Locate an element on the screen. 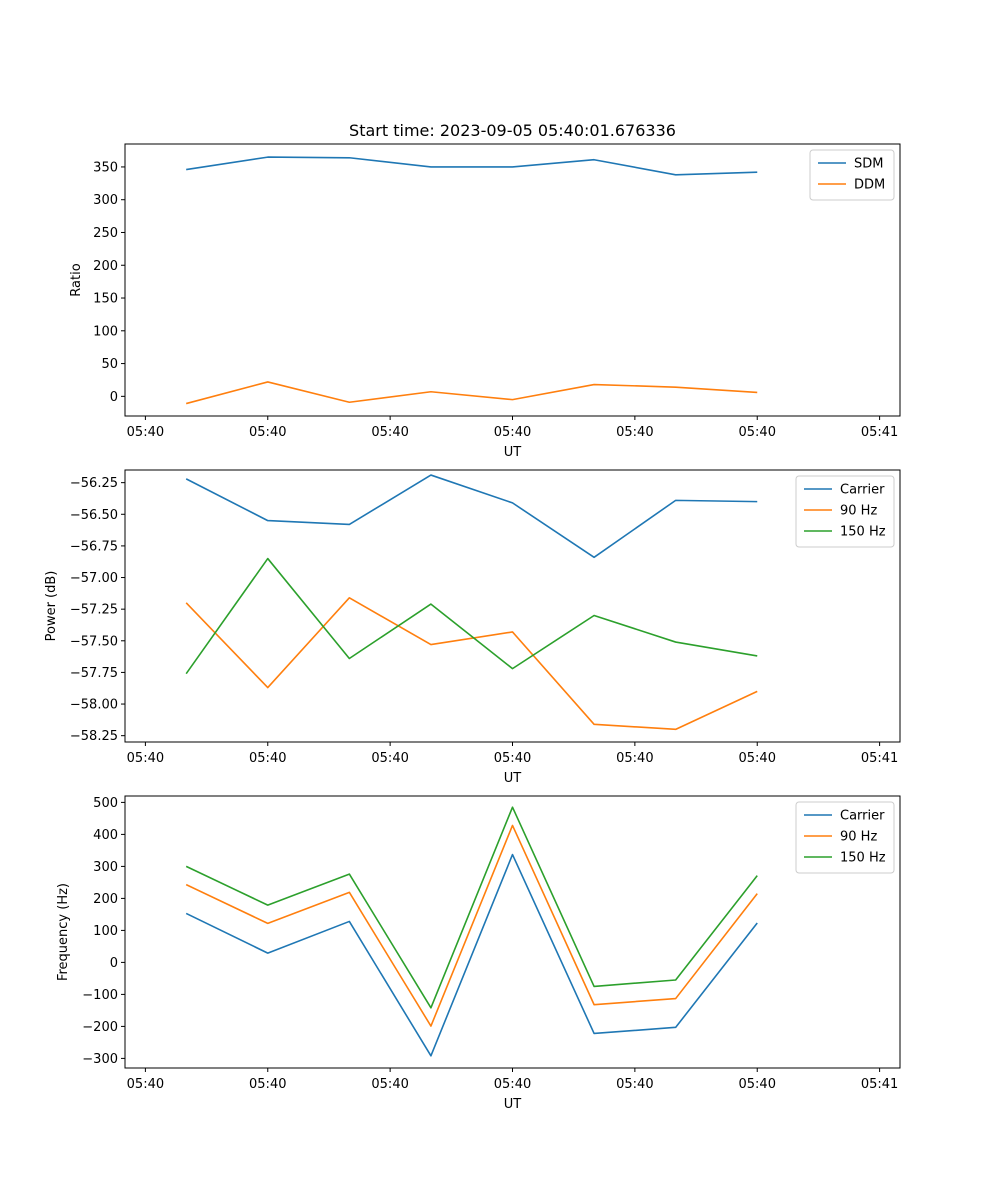 This screenshot has height=1200, width=1000. y-tick-label: 400 is located at coordinates (105, 835).